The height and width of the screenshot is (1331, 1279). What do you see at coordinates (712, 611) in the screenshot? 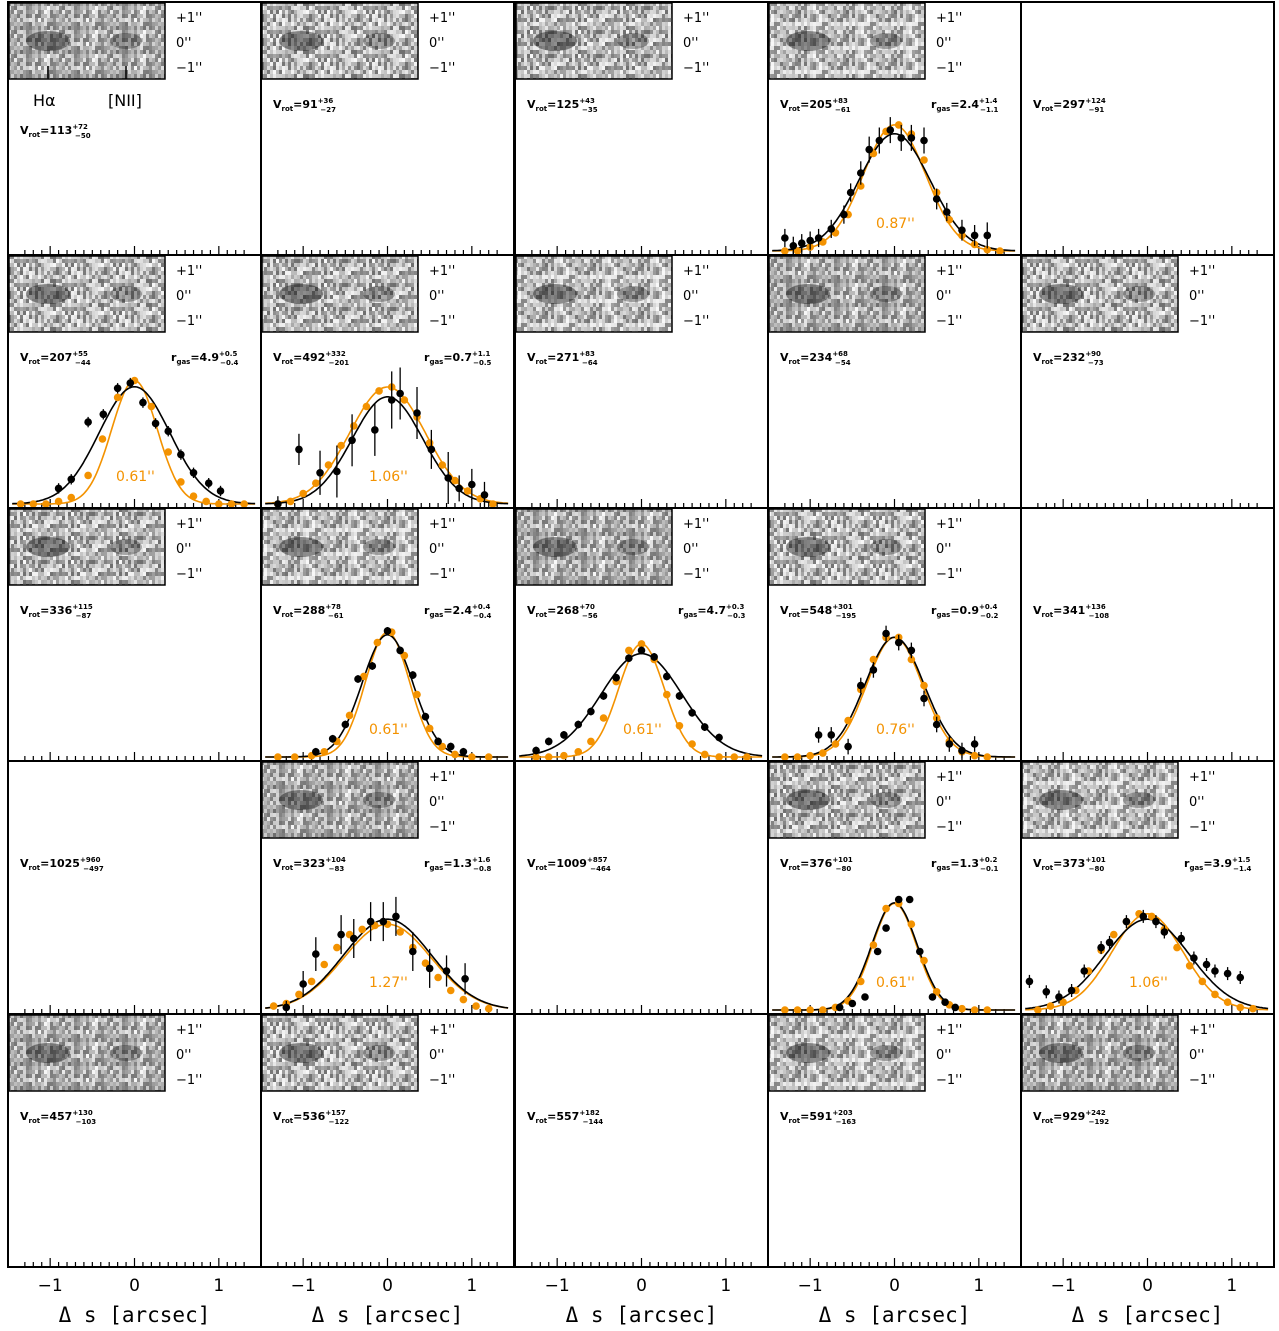
I see `rgas-annotation: rgas=4.7+0.3 −0.3` at bounding box center [712, 611].